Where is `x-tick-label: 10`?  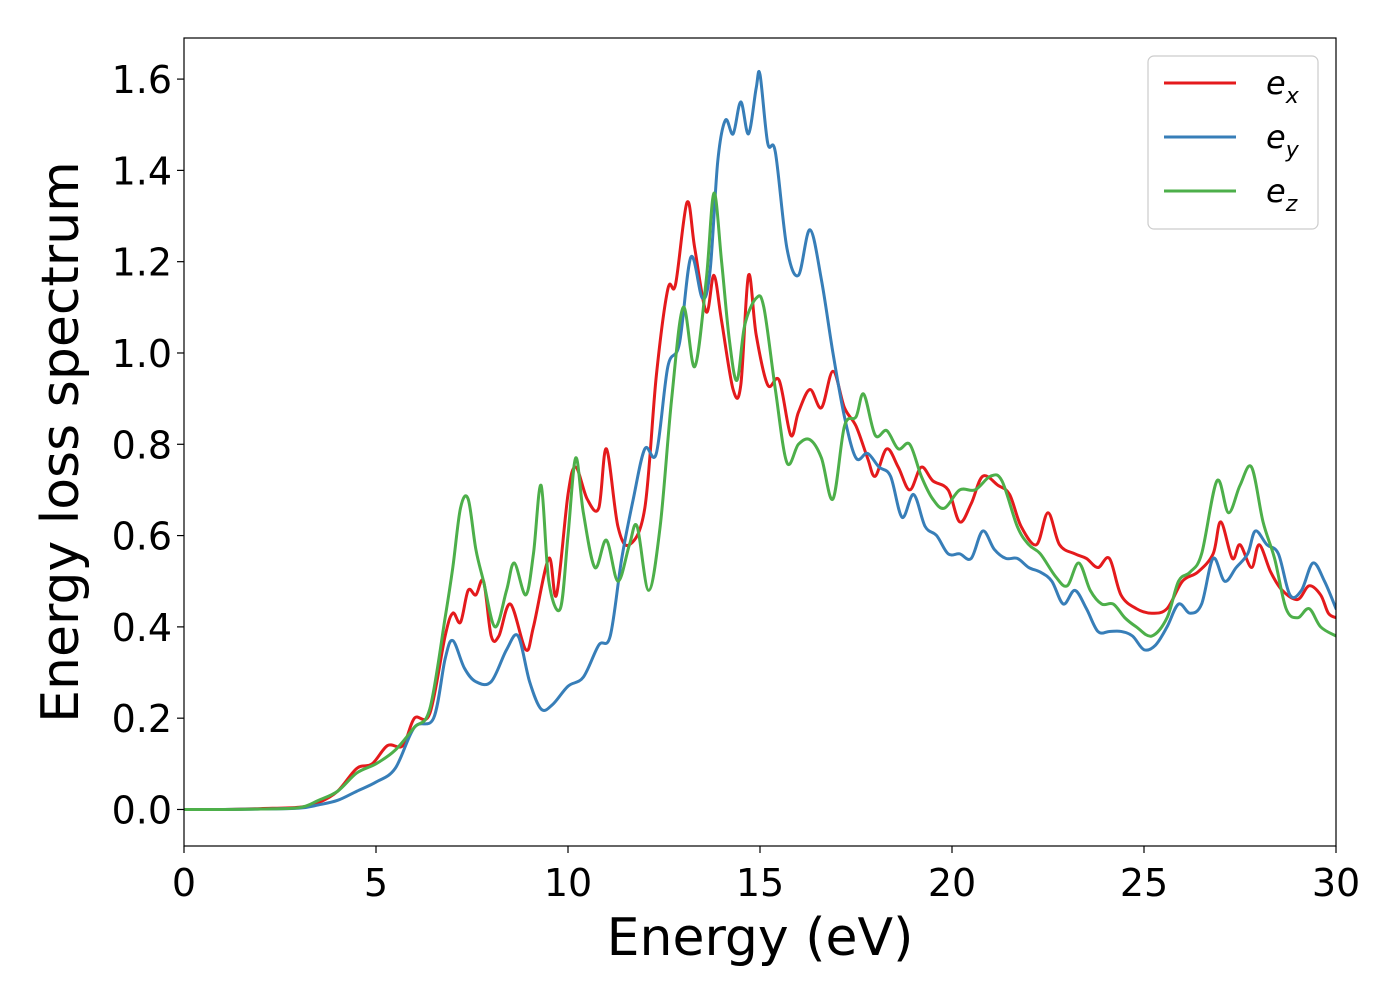
x-tick-label: 10 is located at coordinates (568, 883).